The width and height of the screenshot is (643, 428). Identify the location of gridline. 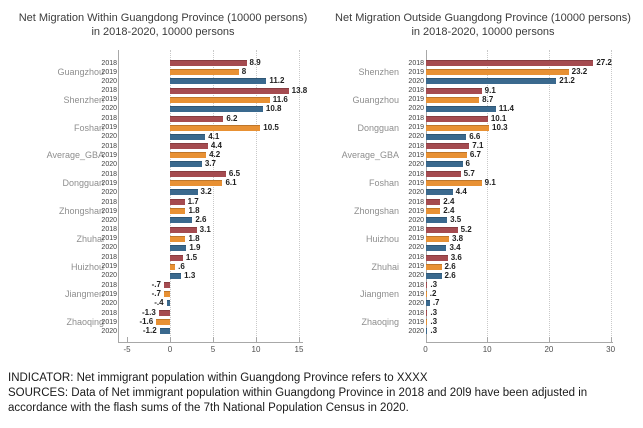
(170, 196).